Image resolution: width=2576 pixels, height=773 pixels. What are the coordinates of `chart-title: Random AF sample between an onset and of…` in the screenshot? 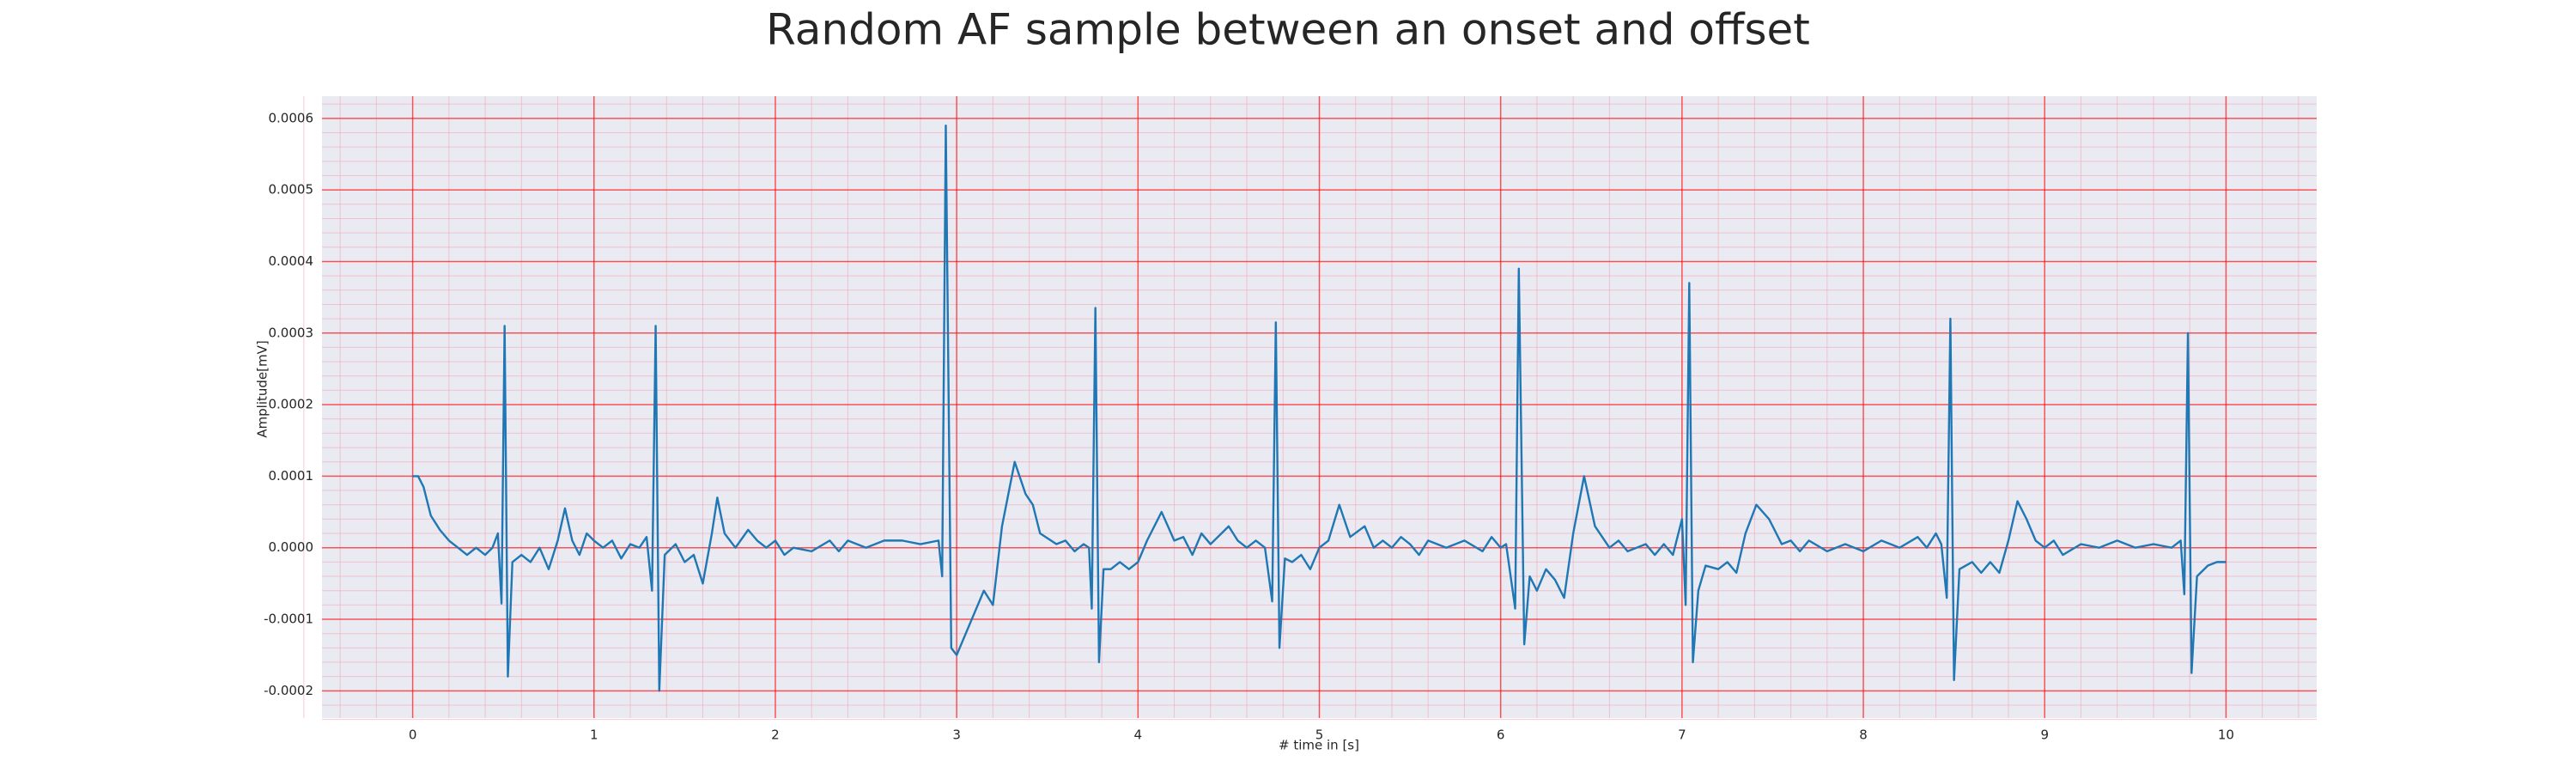 It's located at (1288, 30).